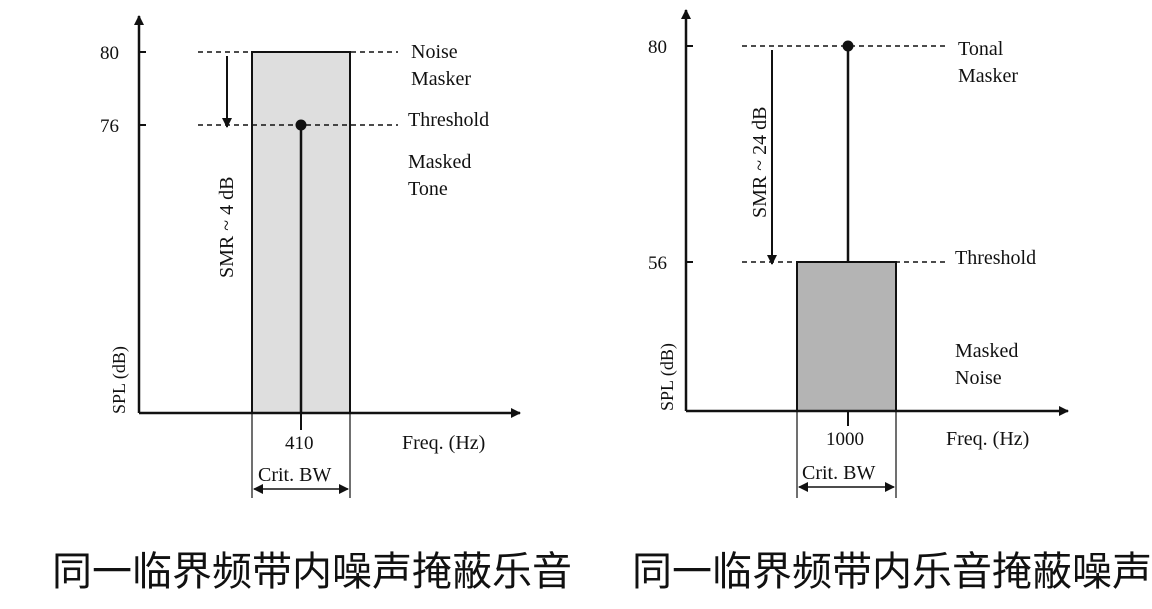 The width and height of the screenshot is (1152, 609). I want to click on left-masked-tone-label-2: Tone, so click(428, 189).